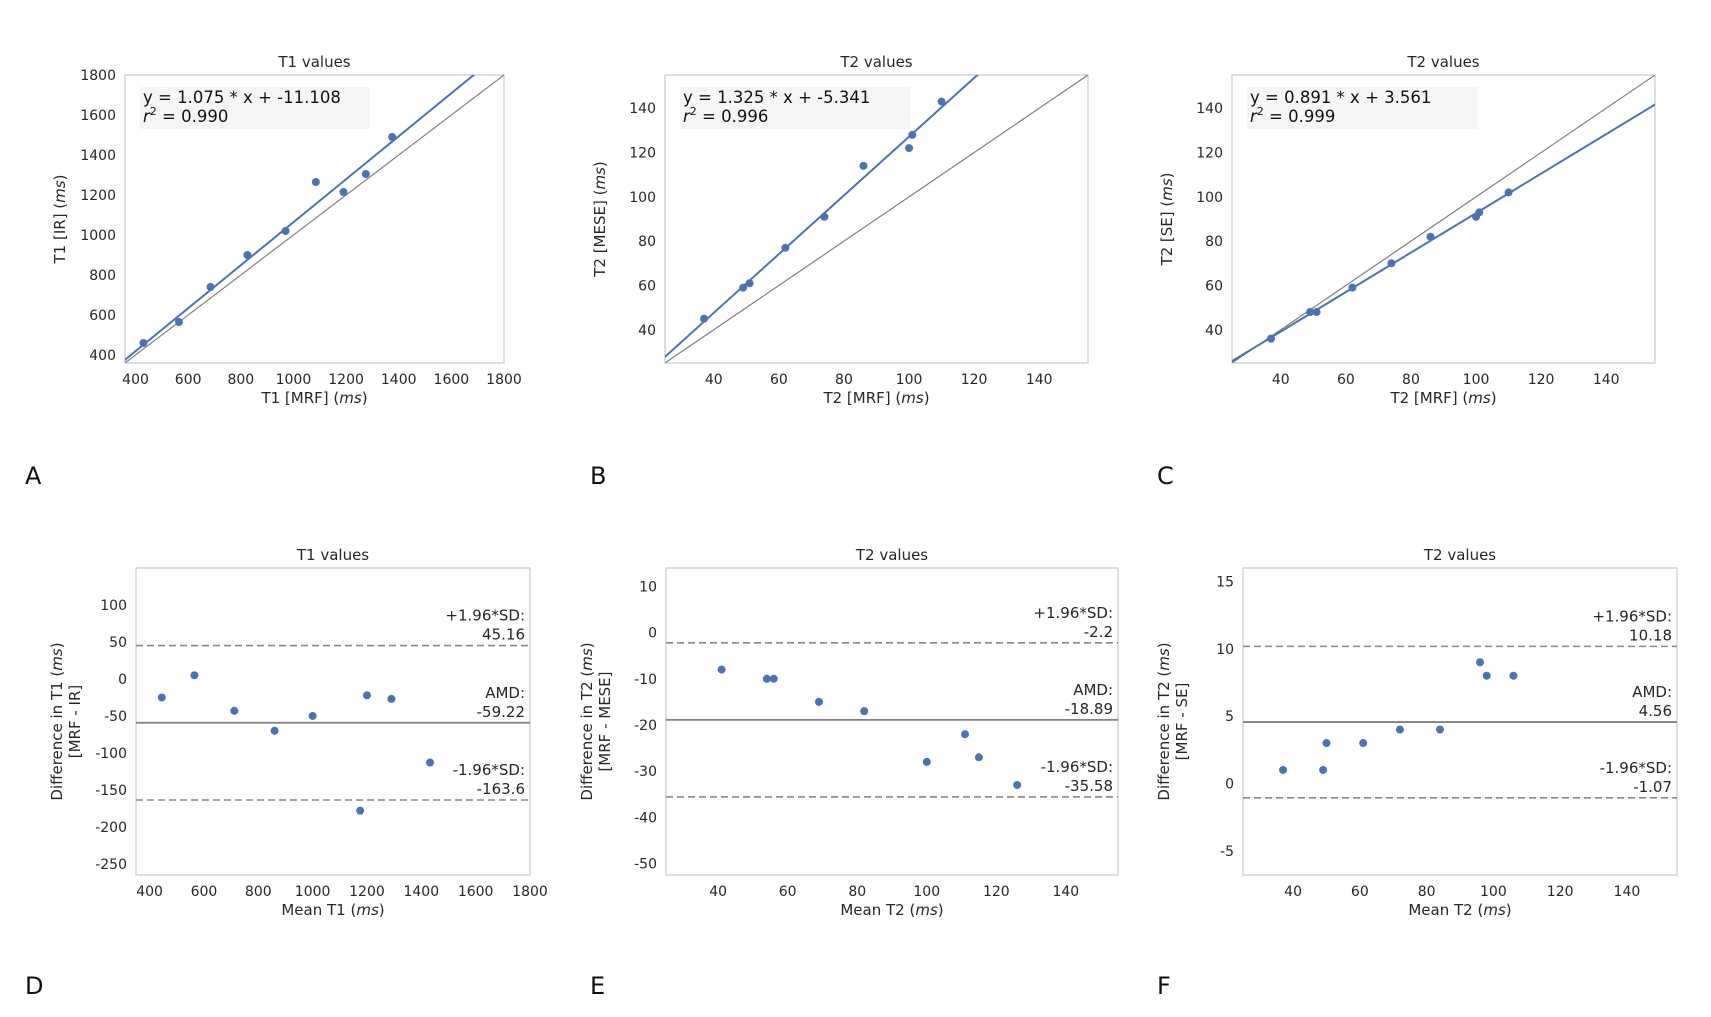 The height and width of the screenshot is (1017, 1711). Describe the element at coordinates (33, 476) in the screenshot. I see `panel-letter-a: A` at that location.